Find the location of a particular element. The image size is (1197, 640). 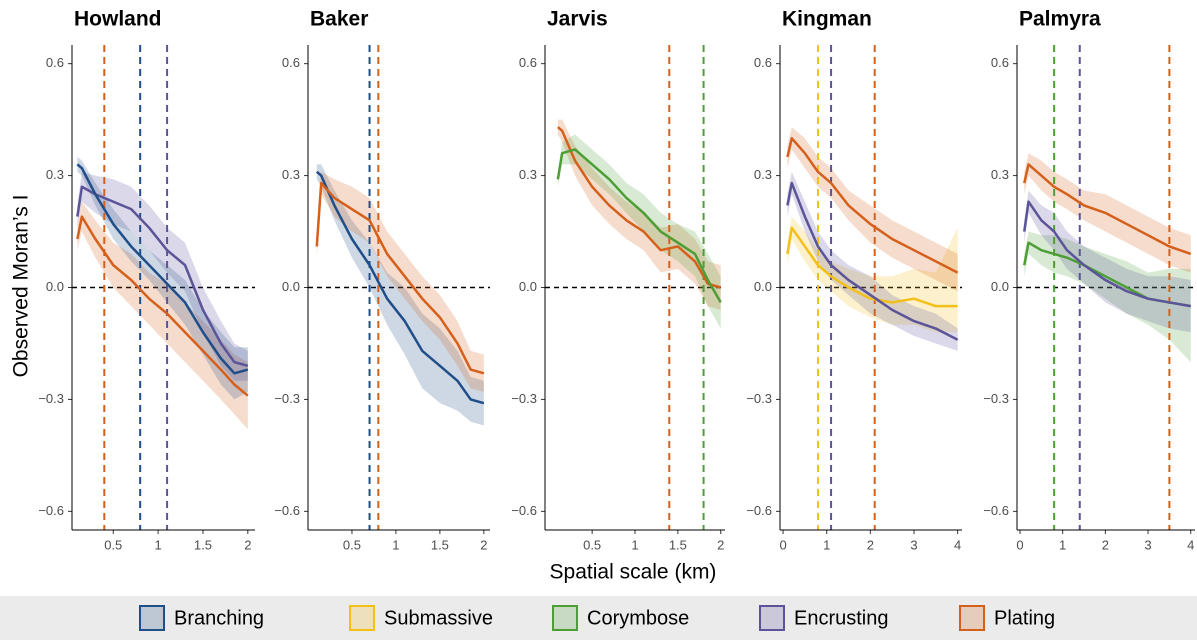

legend-background is located at coordinates (598, 618).